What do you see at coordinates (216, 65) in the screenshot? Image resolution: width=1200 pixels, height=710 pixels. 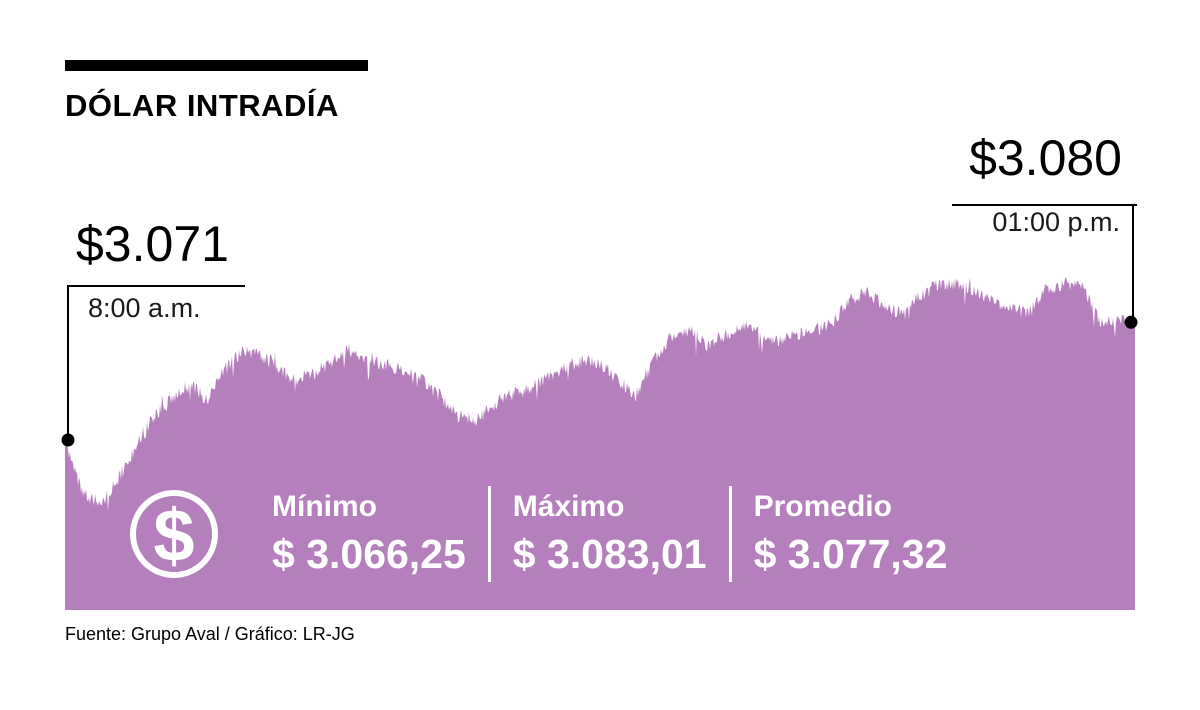 I see `title-rule` at bounding box center [216, 65].